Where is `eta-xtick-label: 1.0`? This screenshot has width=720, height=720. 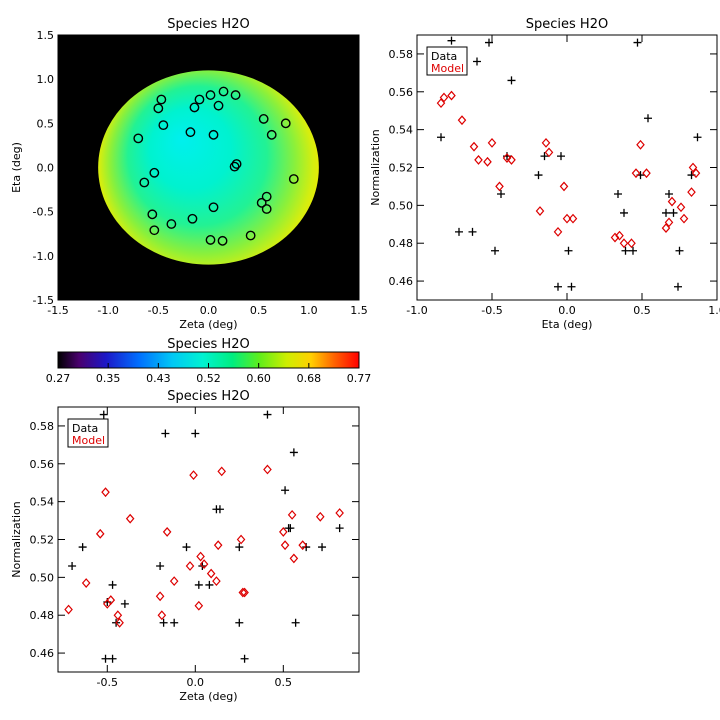 eta-xtick-label: 1.0 is located at coordinates (714, 310).